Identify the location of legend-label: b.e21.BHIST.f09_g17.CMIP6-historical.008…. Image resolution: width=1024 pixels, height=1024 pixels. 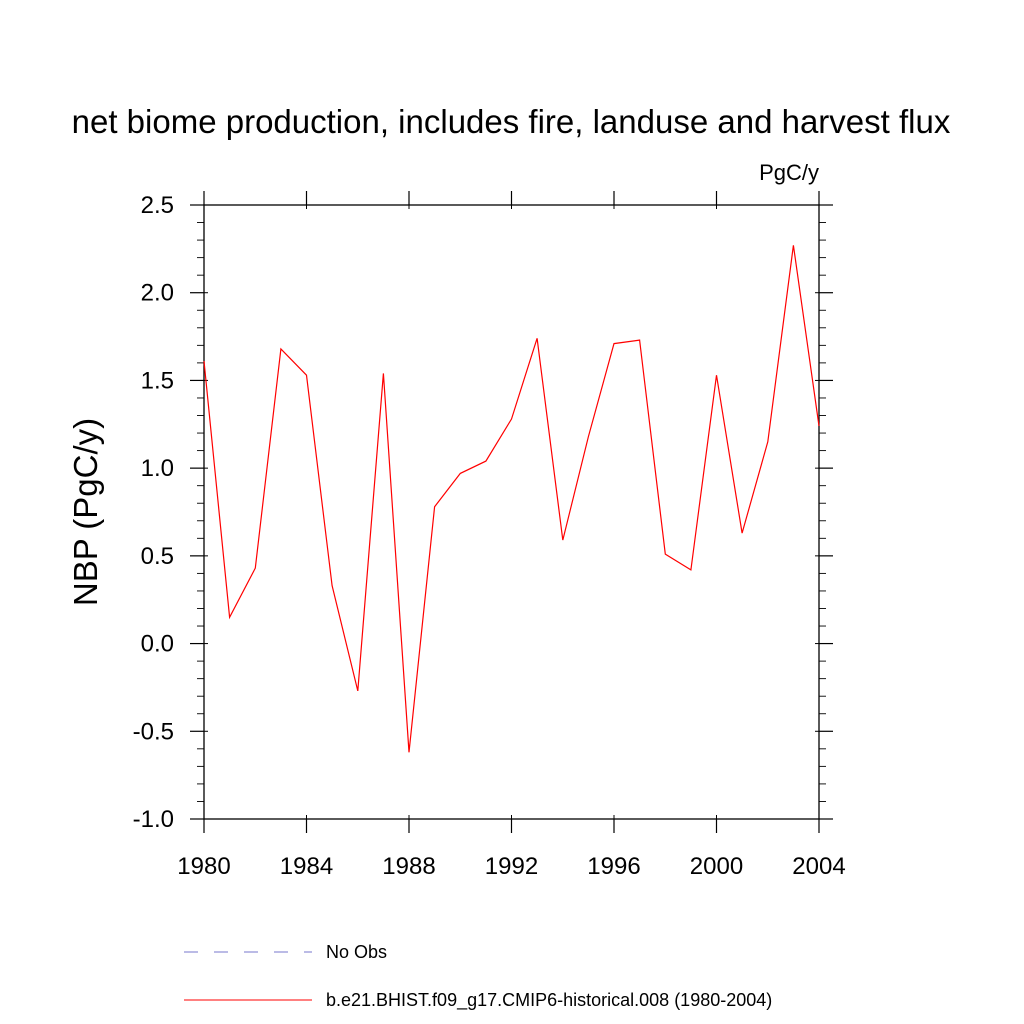
(549, 1000).